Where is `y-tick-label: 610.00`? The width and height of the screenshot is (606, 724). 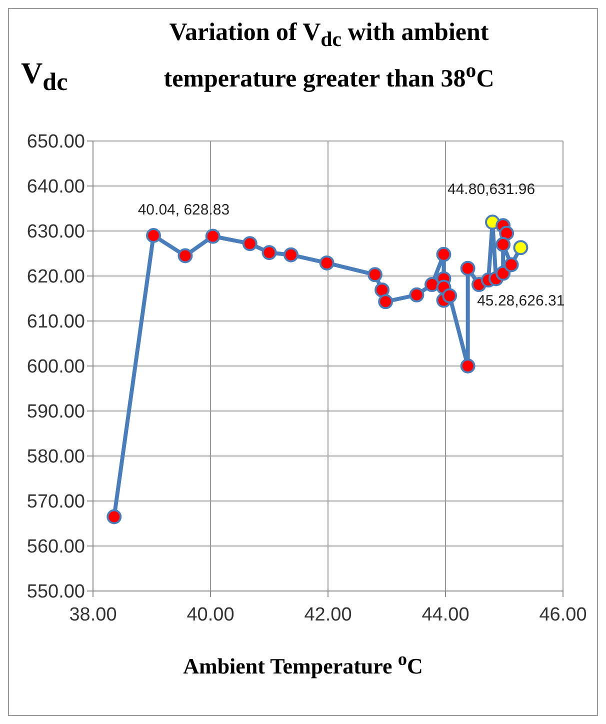 y-tick-label: 610.00 is located at coordinates (55, 322).